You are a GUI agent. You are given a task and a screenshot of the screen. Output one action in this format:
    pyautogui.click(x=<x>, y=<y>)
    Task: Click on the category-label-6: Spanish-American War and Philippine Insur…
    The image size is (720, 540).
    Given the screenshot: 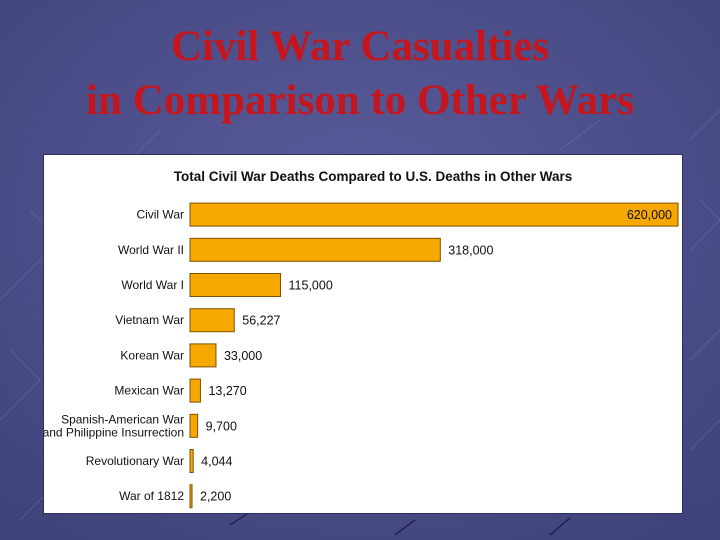 What is the action you would take?
    pyautogui.click(x=114, y=425)
    